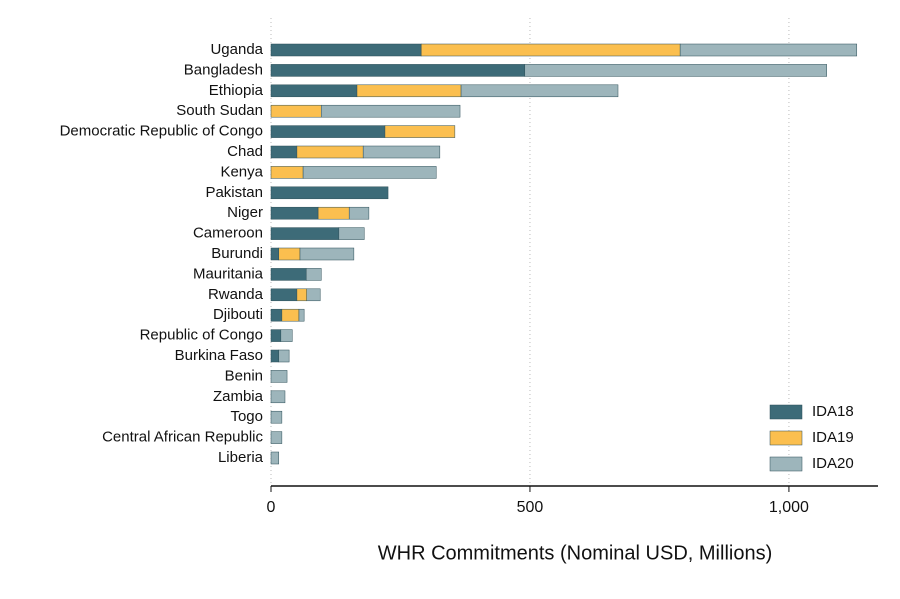 This screenshot has height=599, width=900. Describe the element at coordinates (236, 294) in the screenshot. I see `y-tick-label: Rwanda` at that location.